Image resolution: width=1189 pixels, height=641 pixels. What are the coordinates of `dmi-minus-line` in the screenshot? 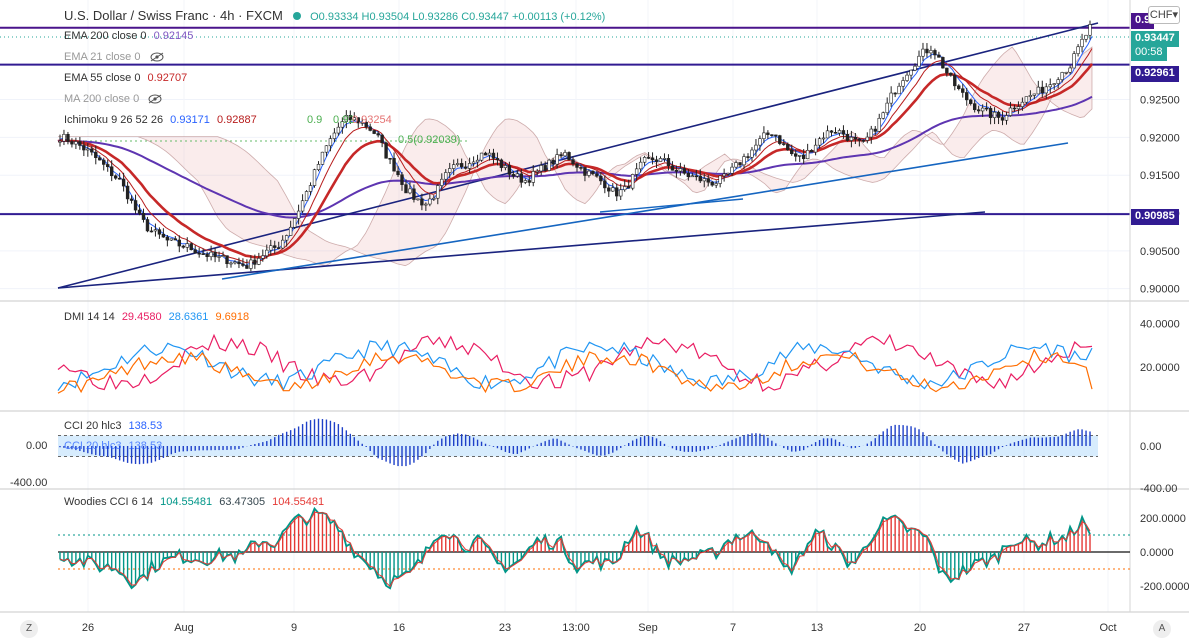 It's located at (575, 365).